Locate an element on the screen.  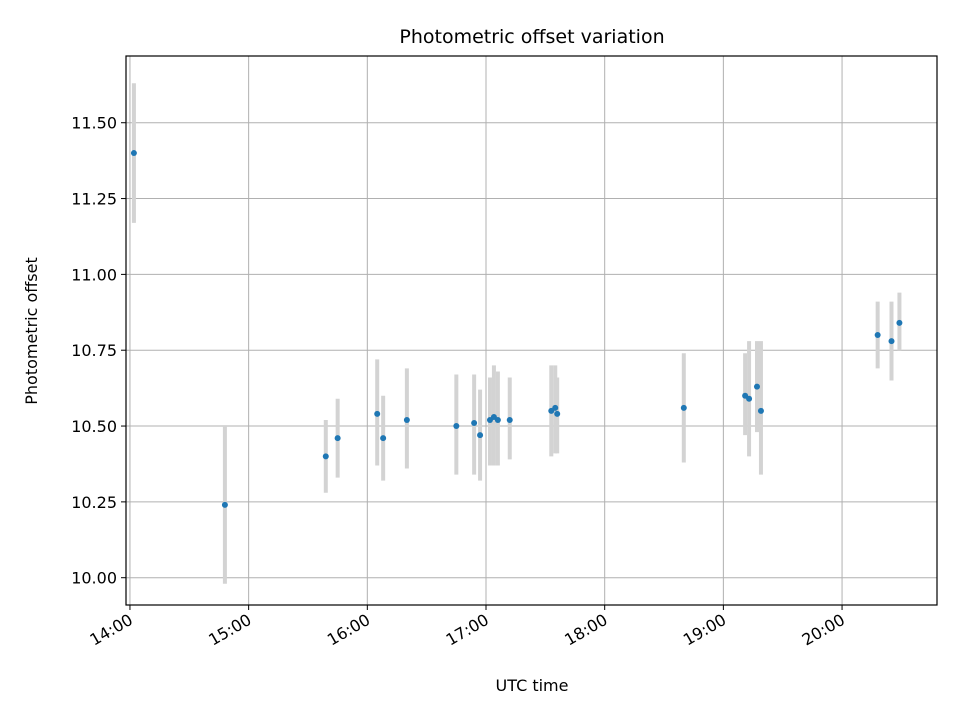
y-tick-label: 11.50 is located at coordinates (94, 123).